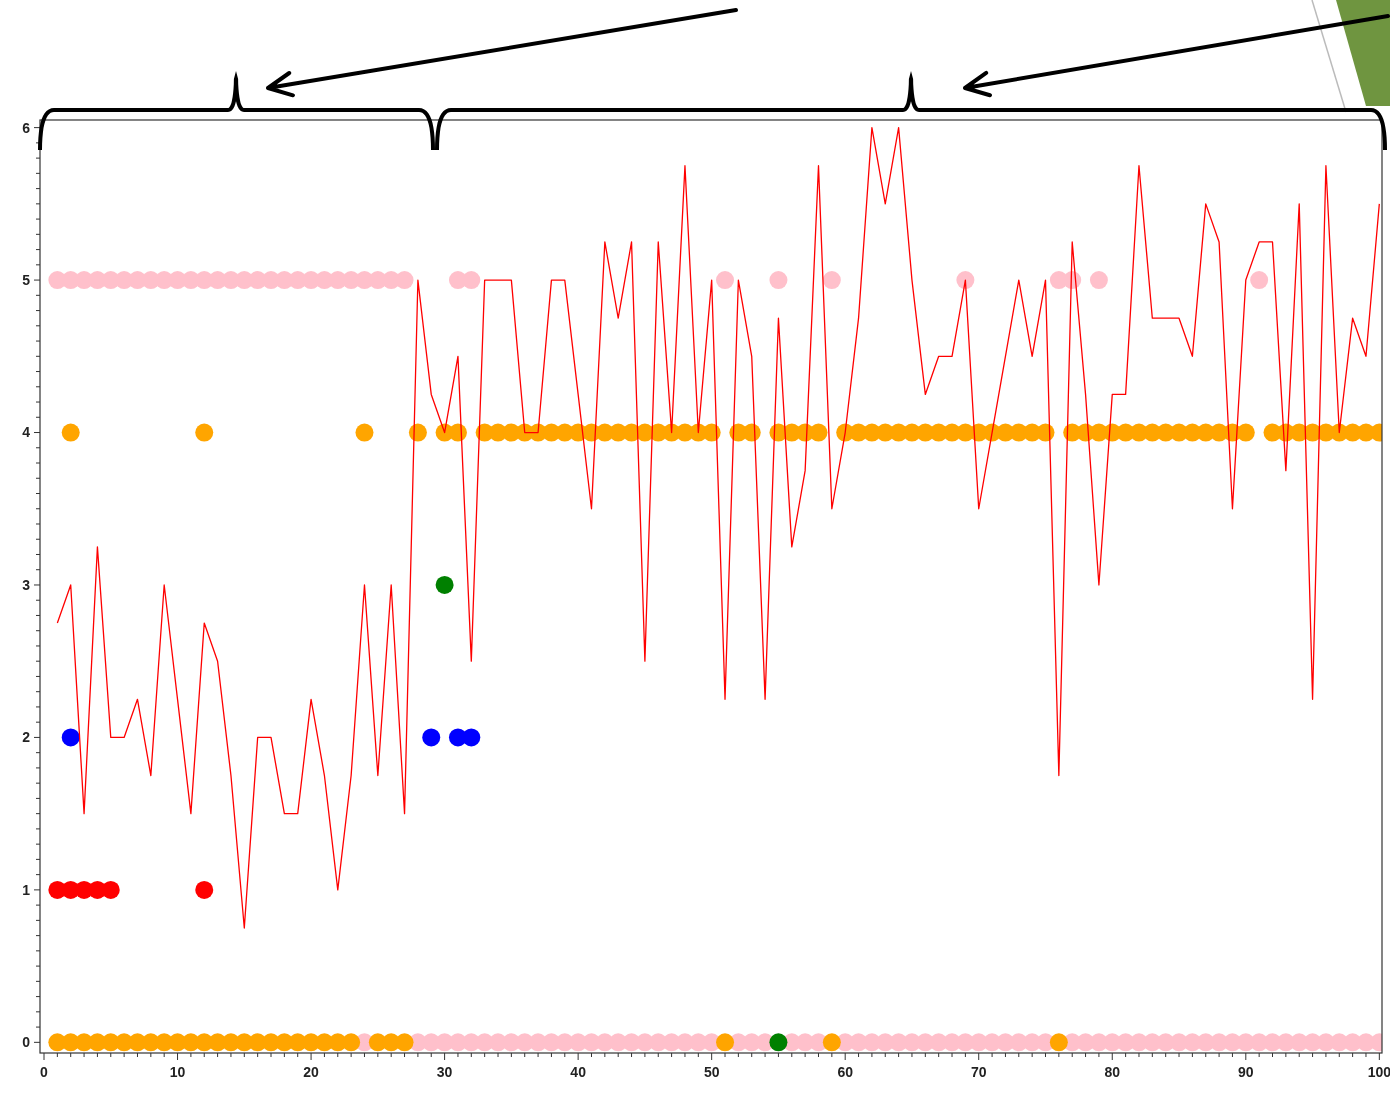 This screenshot has height=1093, width=1390. I want to click on x-tick-label: 30, so click(444, 1072).